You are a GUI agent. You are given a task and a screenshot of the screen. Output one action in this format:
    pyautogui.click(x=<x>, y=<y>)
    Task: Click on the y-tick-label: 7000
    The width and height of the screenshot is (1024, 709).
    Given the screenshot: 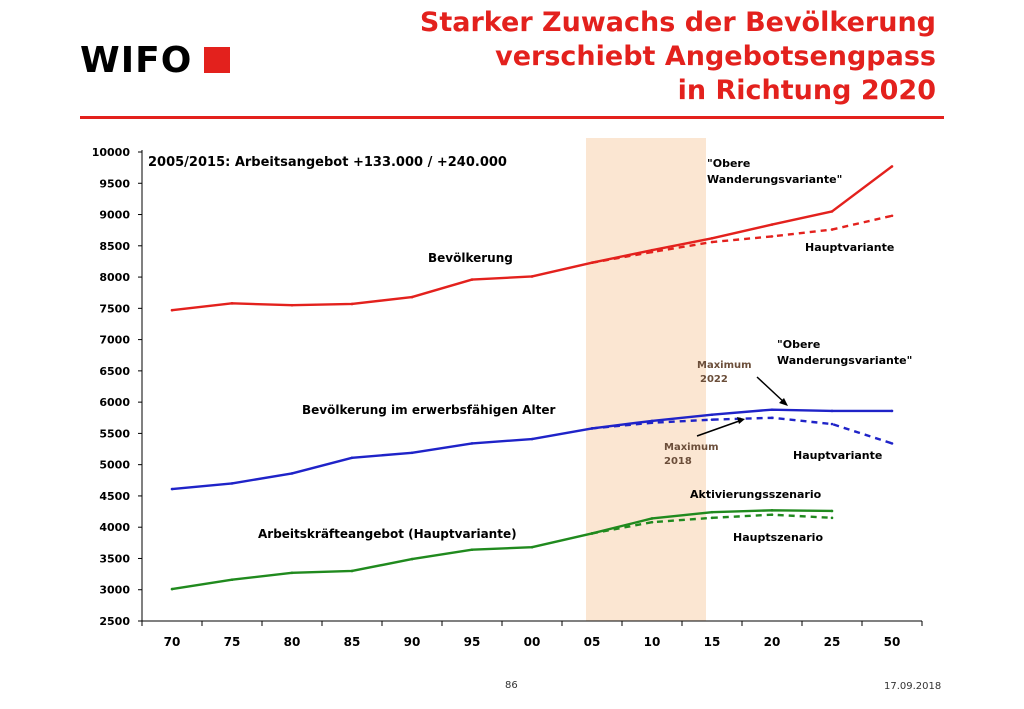 What is the action you would take?
    pyautogui.click(x=114, y=340)
    